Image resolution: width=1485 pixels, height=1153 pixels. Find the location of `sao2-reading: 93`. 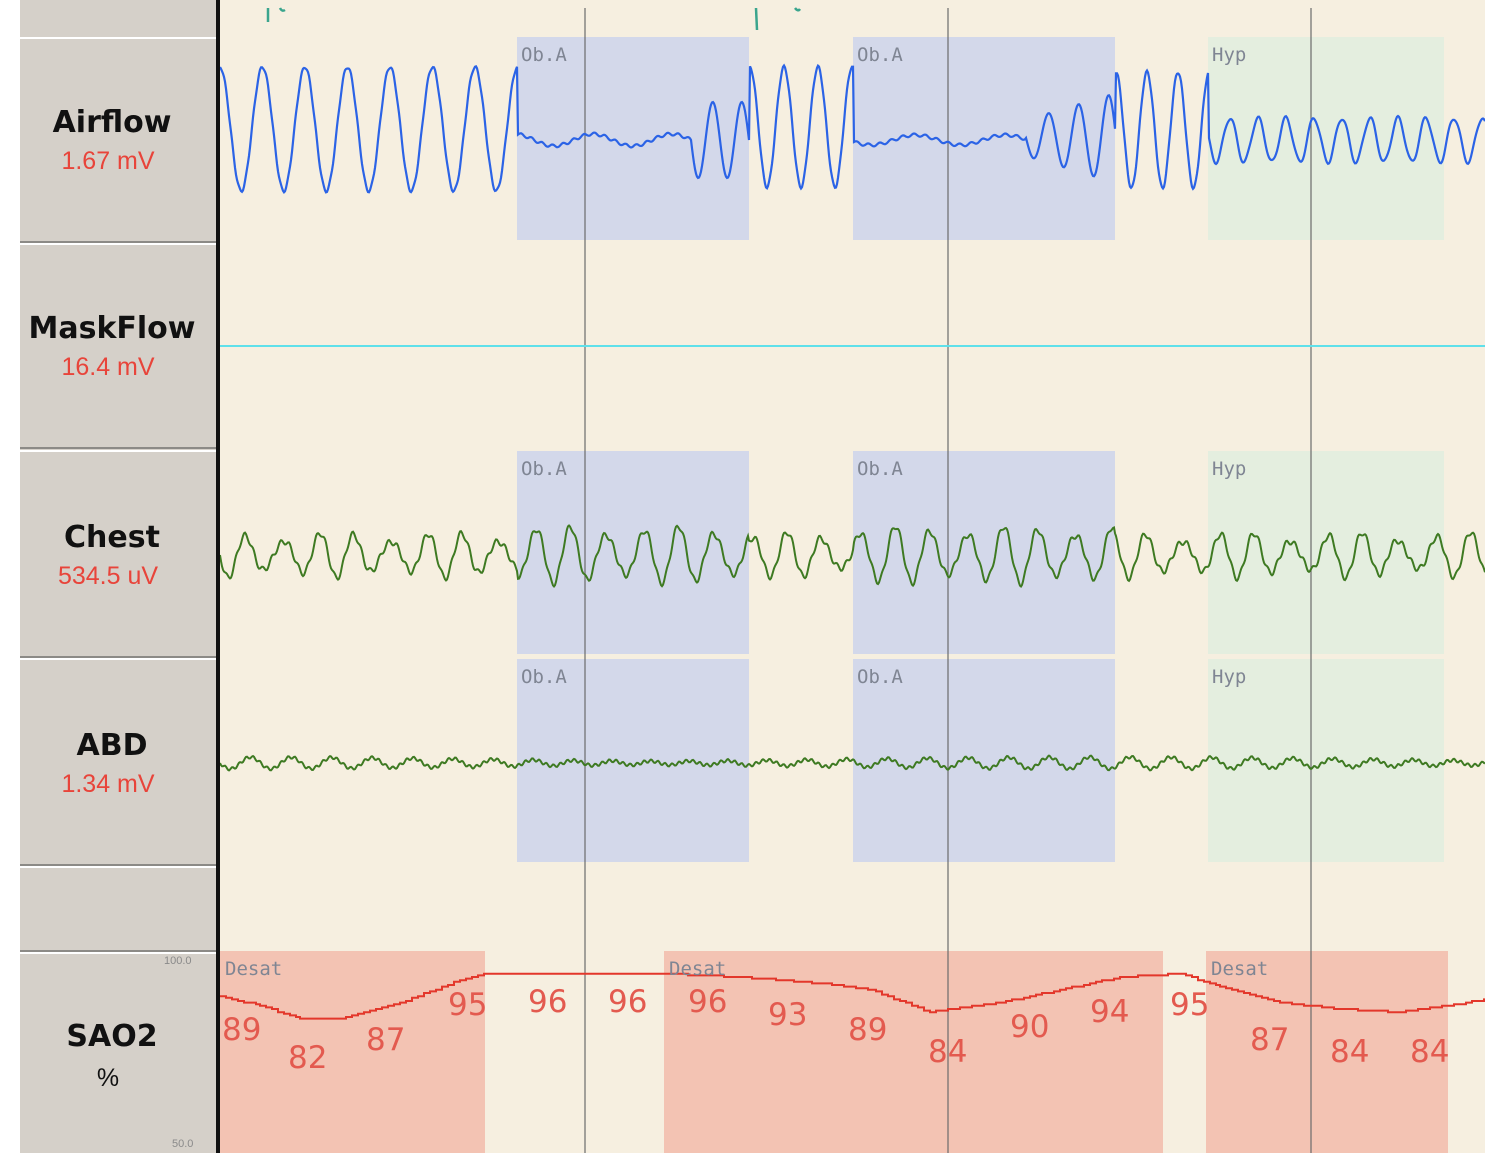

sao2-reading: 93 is located at coordinates (787, 1015).